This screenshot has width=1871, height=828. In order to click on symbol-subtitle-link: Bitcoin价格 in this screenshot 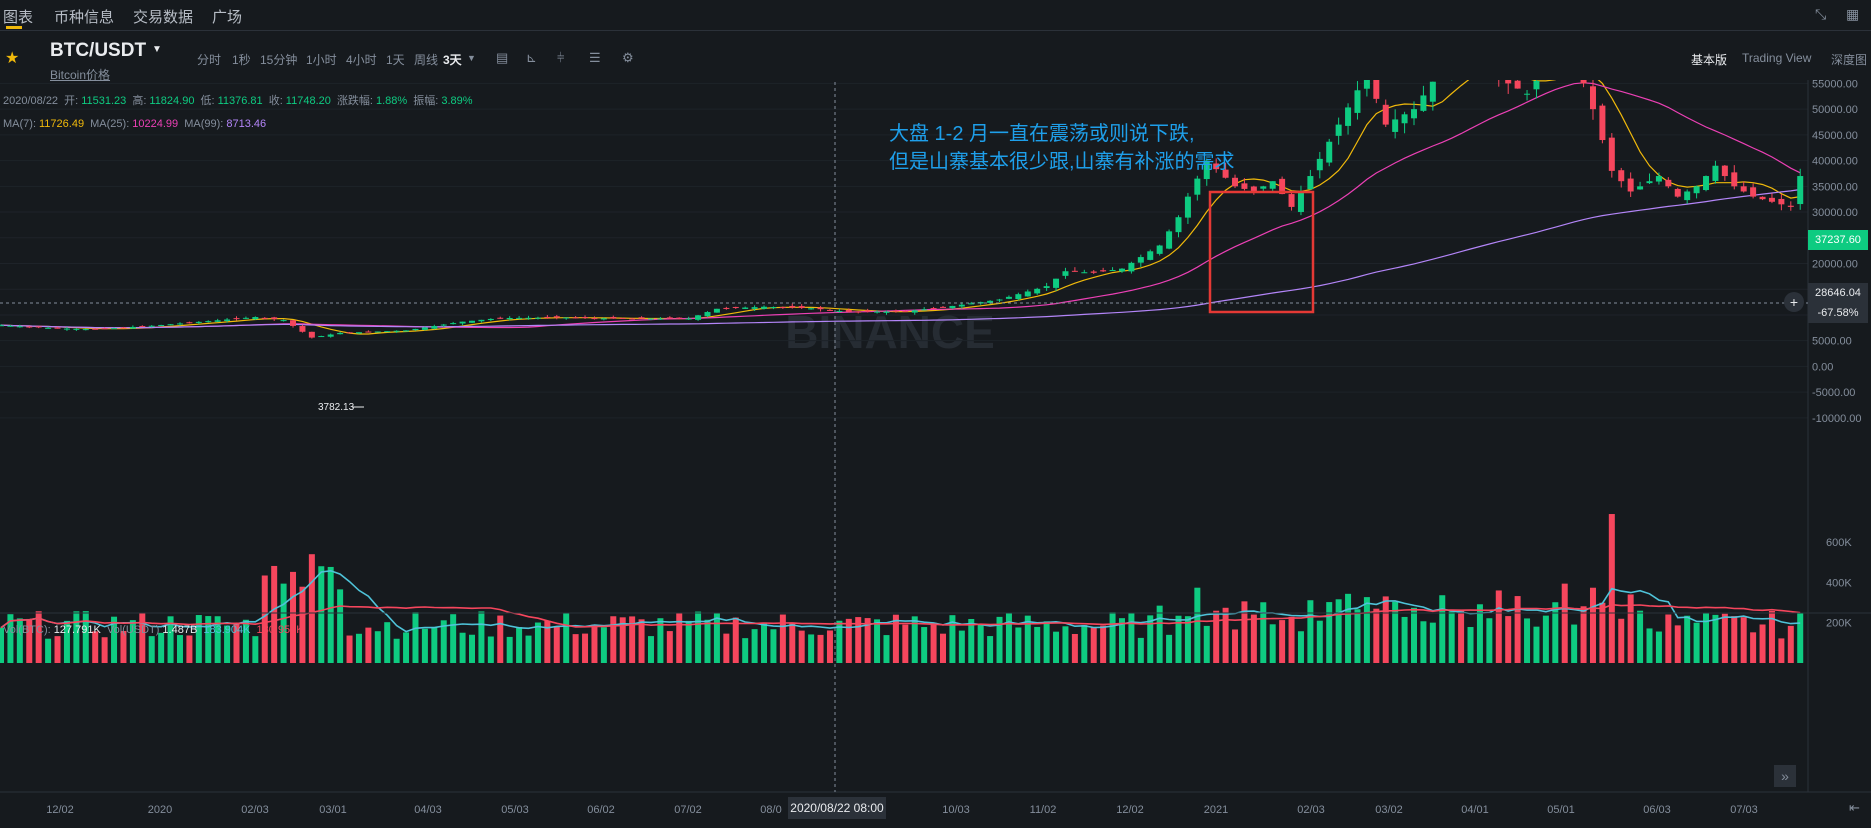, I will do `click(80, 75)`.